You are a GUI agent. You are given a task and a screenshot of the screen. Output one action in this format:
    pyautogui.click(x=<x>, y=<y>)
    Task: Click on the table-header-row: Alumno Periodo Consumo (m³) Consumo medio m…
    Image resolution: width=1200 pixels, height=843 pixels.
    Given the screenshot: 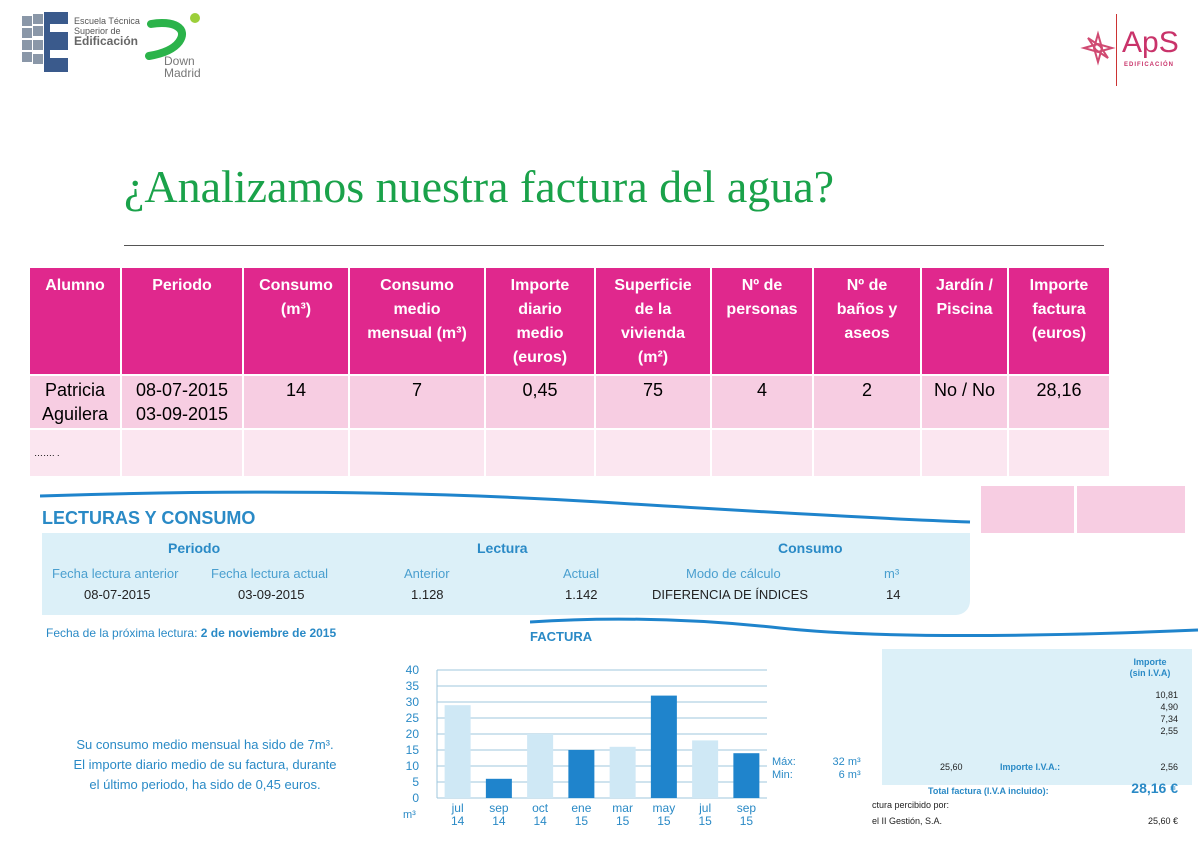 What is the action you would take?
    pyautogui.click(x=569, y=321)
    